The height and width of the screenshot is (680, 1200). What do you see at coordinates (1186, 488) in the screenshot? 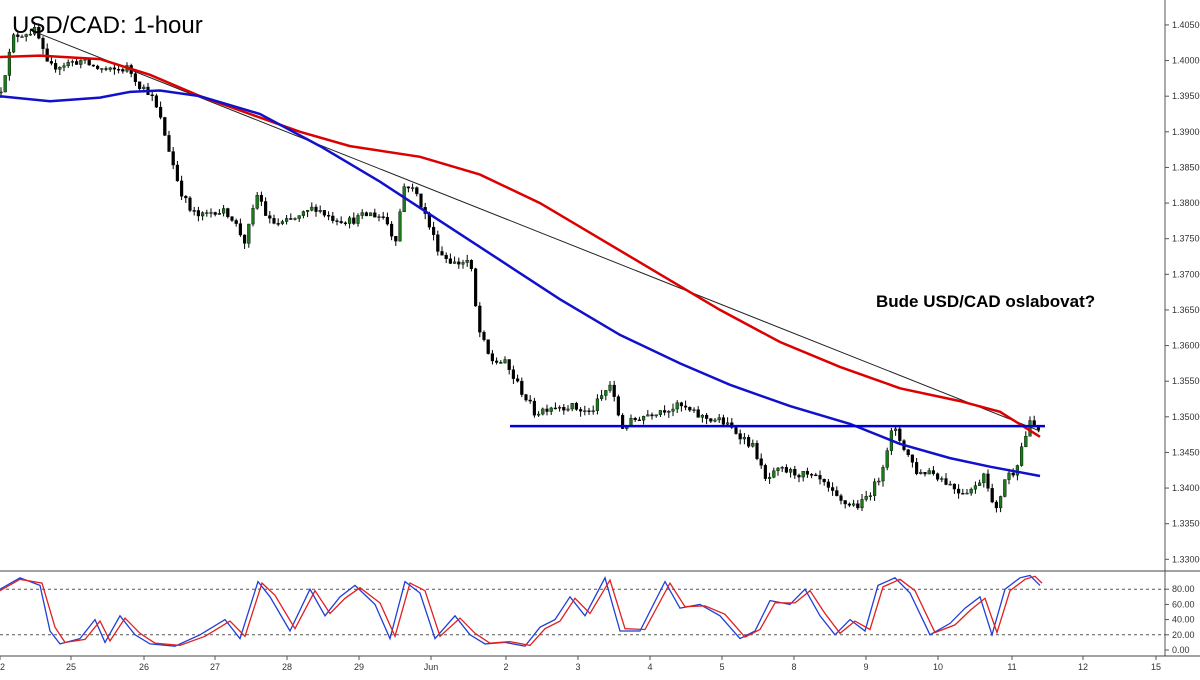
I see `y-tick-label: 1.34000` at bounding box center [1186, 488].